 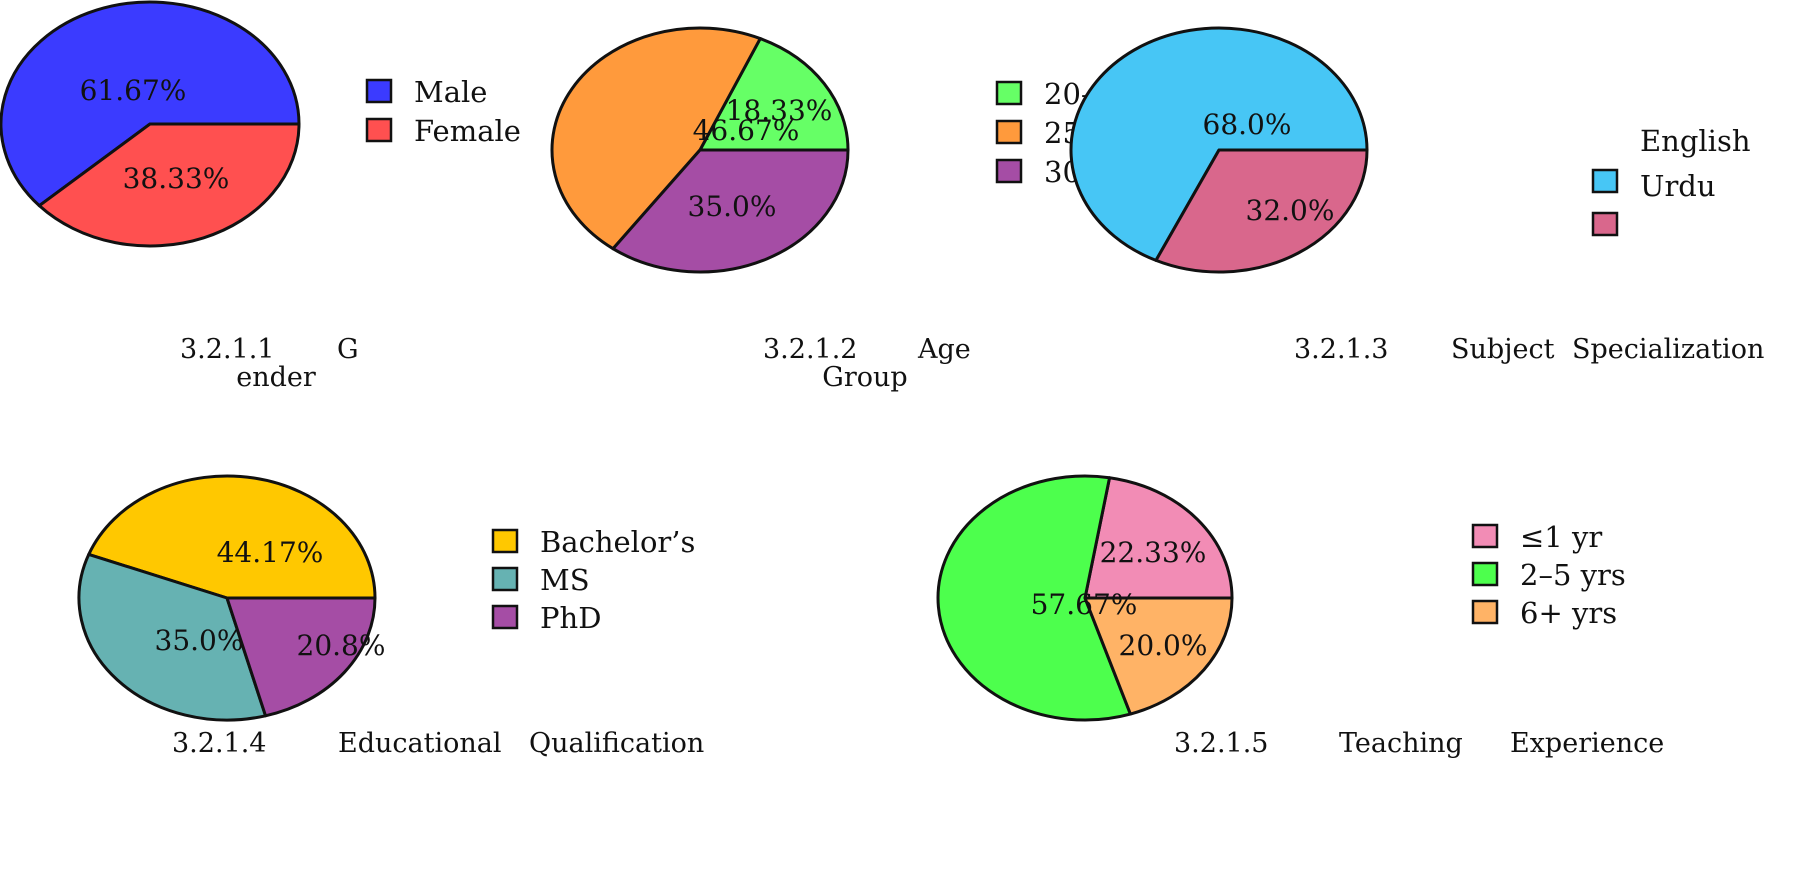 I want to click on legend: Bachelor’s MS PhD, so click(x=593, y=580).